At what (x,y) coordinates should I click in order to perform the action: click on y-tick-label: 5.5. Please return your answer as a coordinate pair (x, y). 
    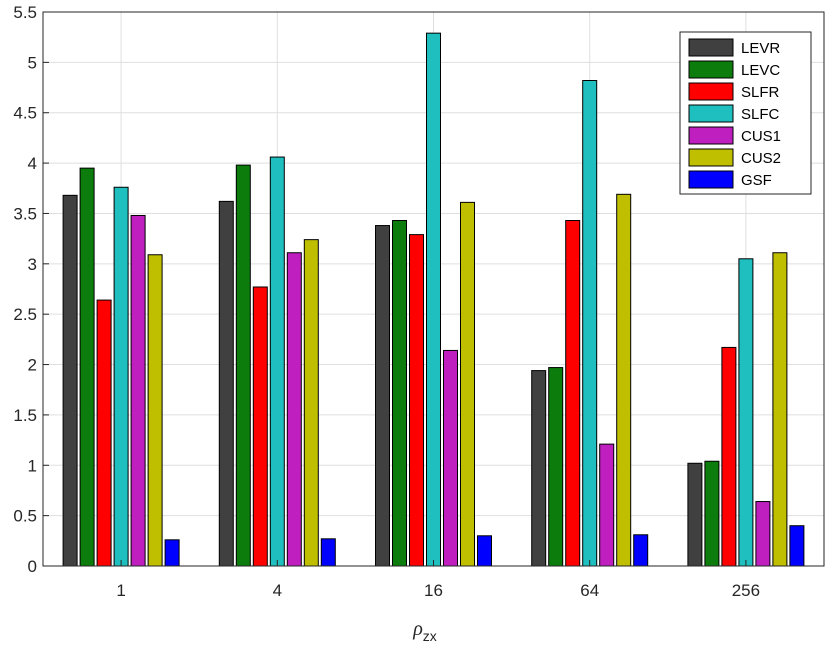
    Looking at the image, I should click on (25, 12).